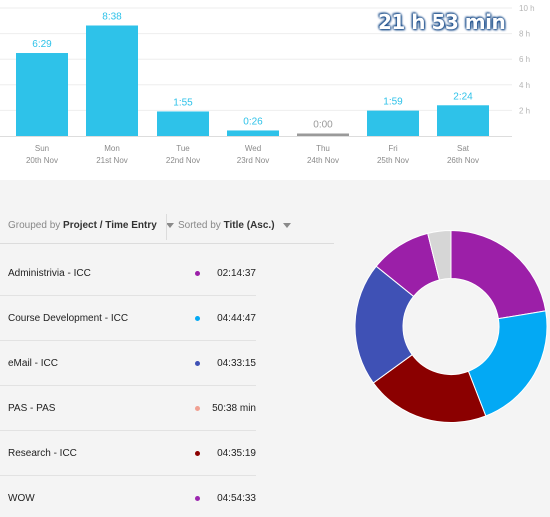 The width and height of the screenshot is (550, 517). What do you see at coordinates (110, 225) in the screenshot?
I see `group-by-value: Project / Time Entry` at bounding box center [110, 225].